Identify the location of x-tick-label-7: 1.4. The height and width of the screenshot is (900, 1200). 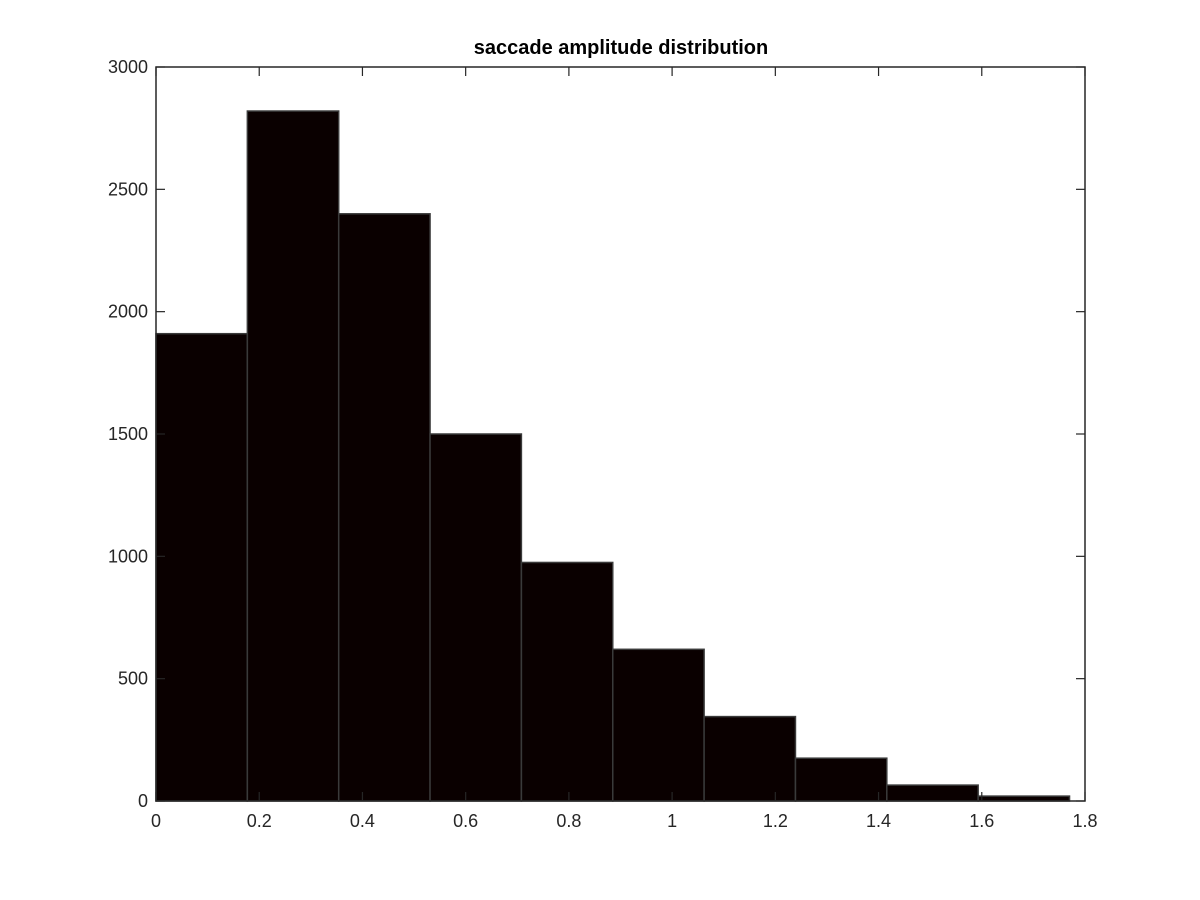
(878, 821).